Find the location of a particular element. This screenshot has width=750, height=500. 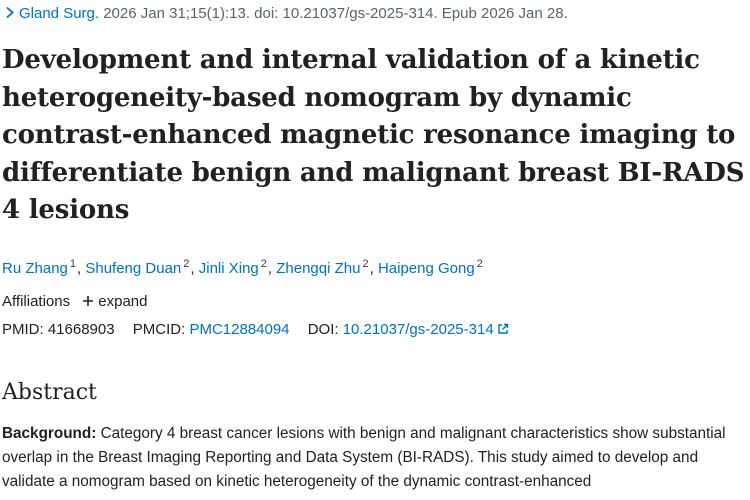

pmcid-link: PMC12884094 is located at coordinates (239, 329).